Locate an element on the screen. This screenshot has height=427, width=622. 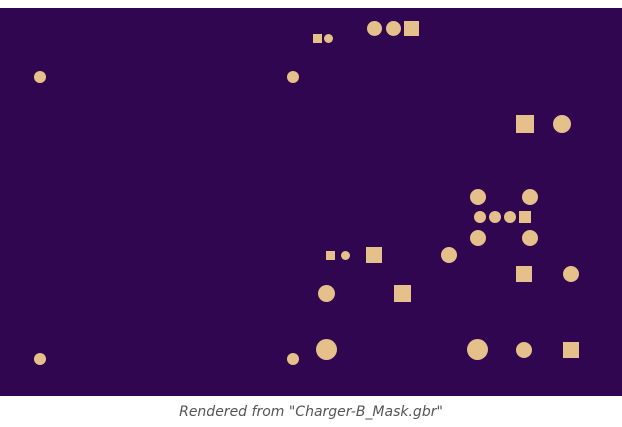
image-caption: Rendered from "Charger-B_Mask.gbr" is located at coordinates (311, 412).